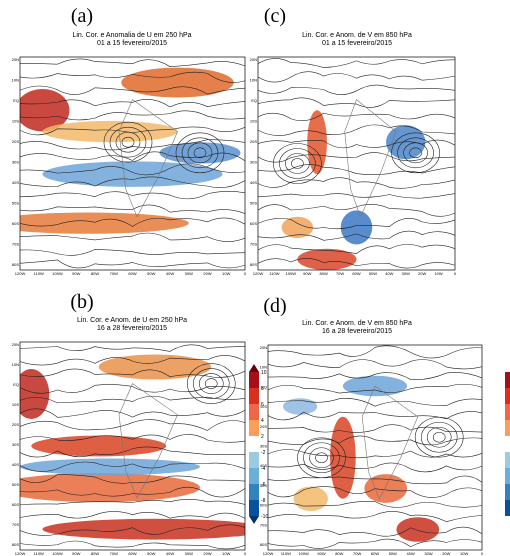 The image size is (510, 556). I want to click on panel-title: Lin. Cor. e Anom. de V em 850 hPa, so click(357, 323).